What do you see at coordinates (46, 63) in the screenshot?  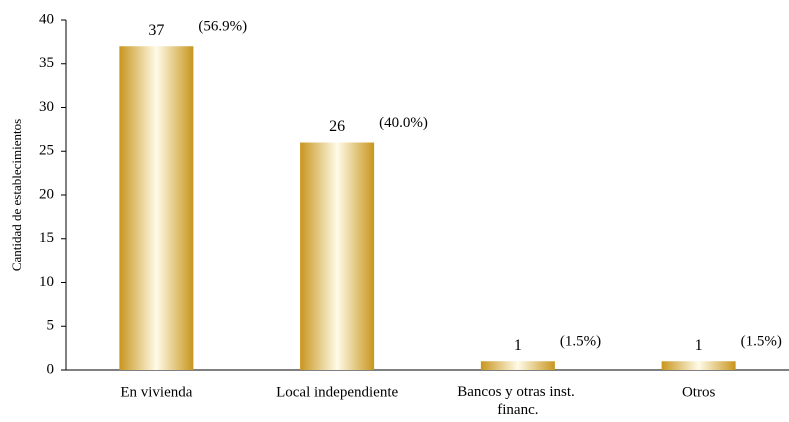 I see `y-tick-label: 35` at bounding box center [46, 63].